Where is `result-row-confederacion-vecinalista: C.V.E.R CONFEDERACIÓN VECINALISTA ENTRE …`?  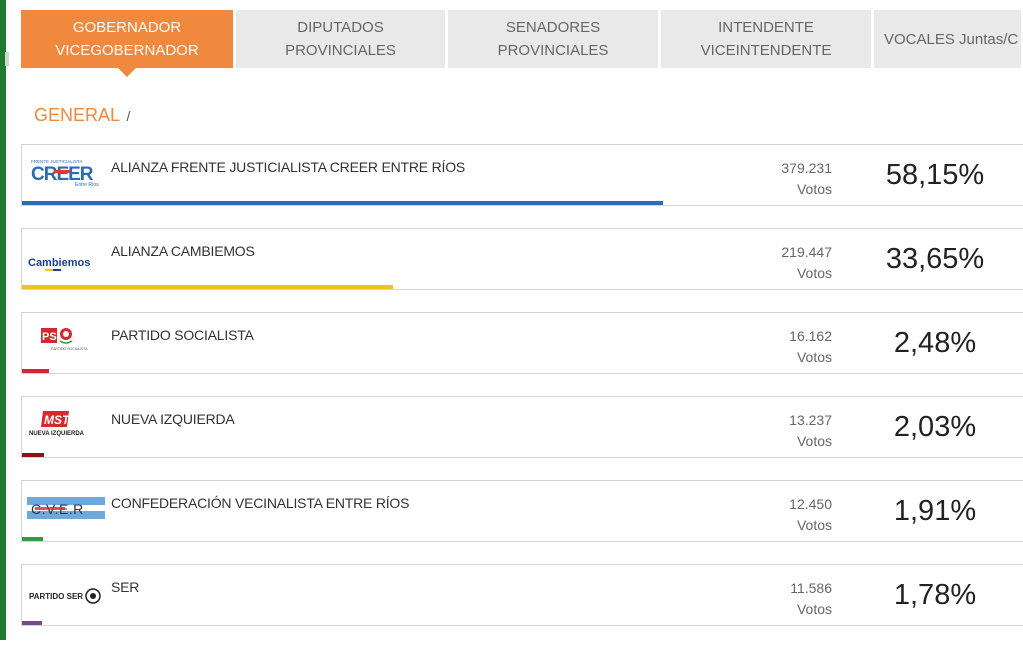 result-row-confederacion-vecinalista: C.V.E.R CONFEDERACIÓN VECINALISTA ENTRE … is located at coordinates (522, 511).